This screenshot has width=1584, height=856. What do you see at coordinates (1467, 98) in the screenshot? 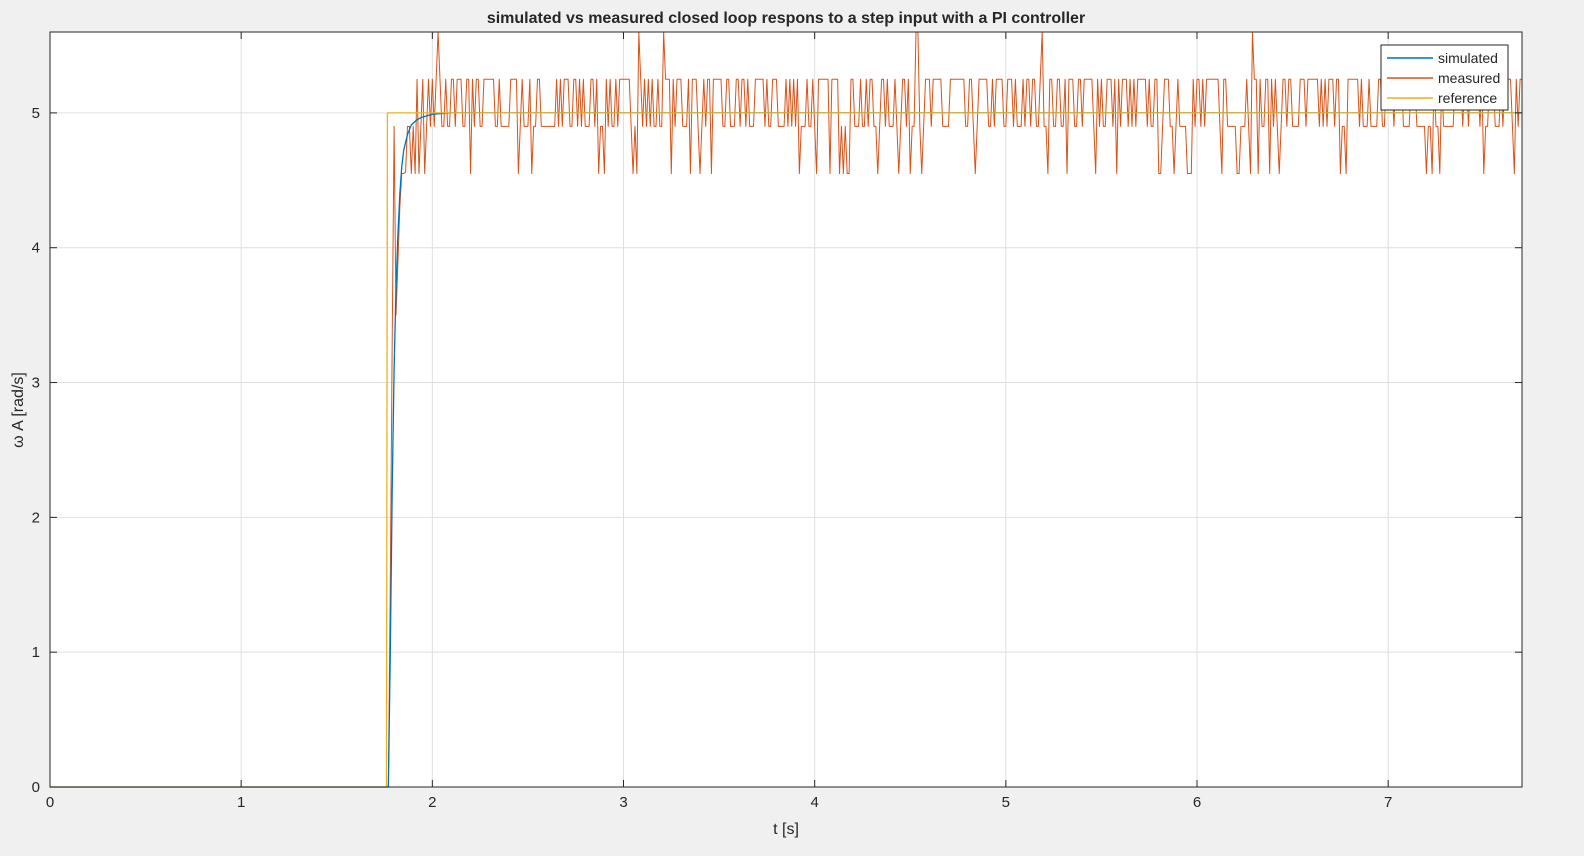
I see `legend-label-reference: reference` at bounding box center [1467, 98].